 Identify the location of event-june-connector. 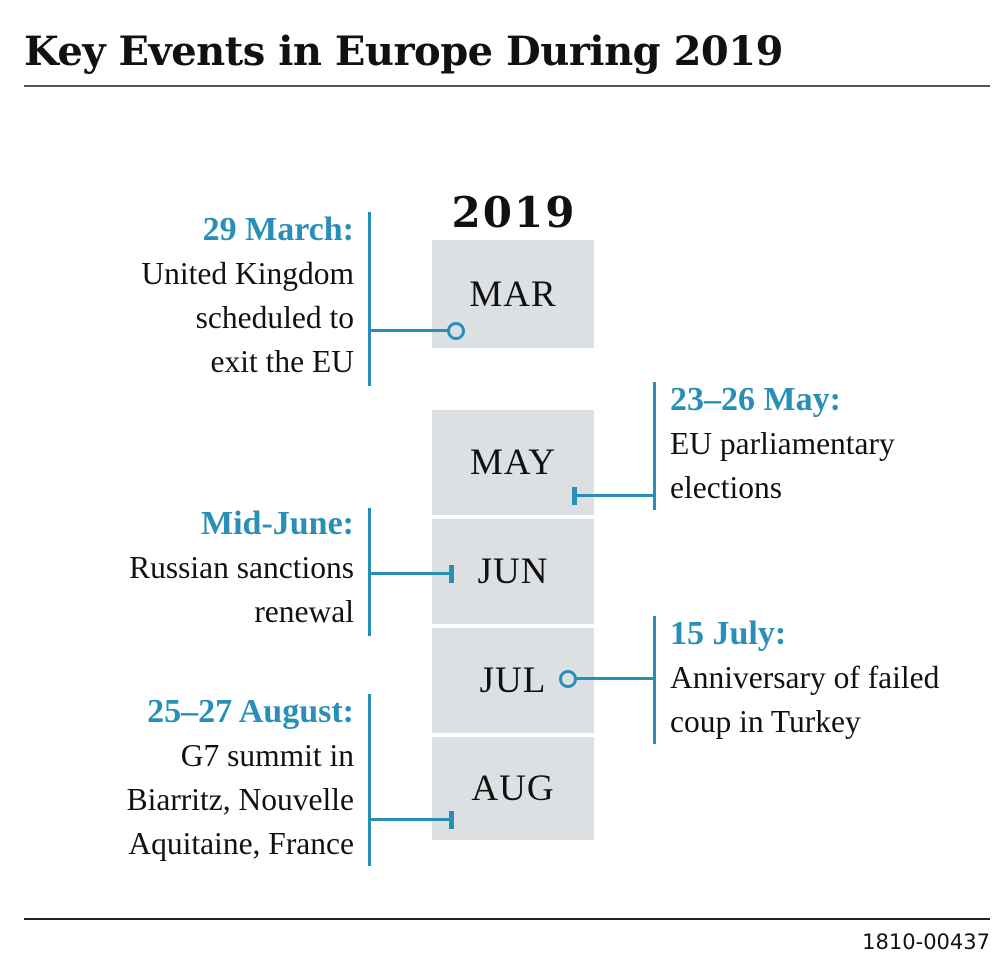
(410, 573).